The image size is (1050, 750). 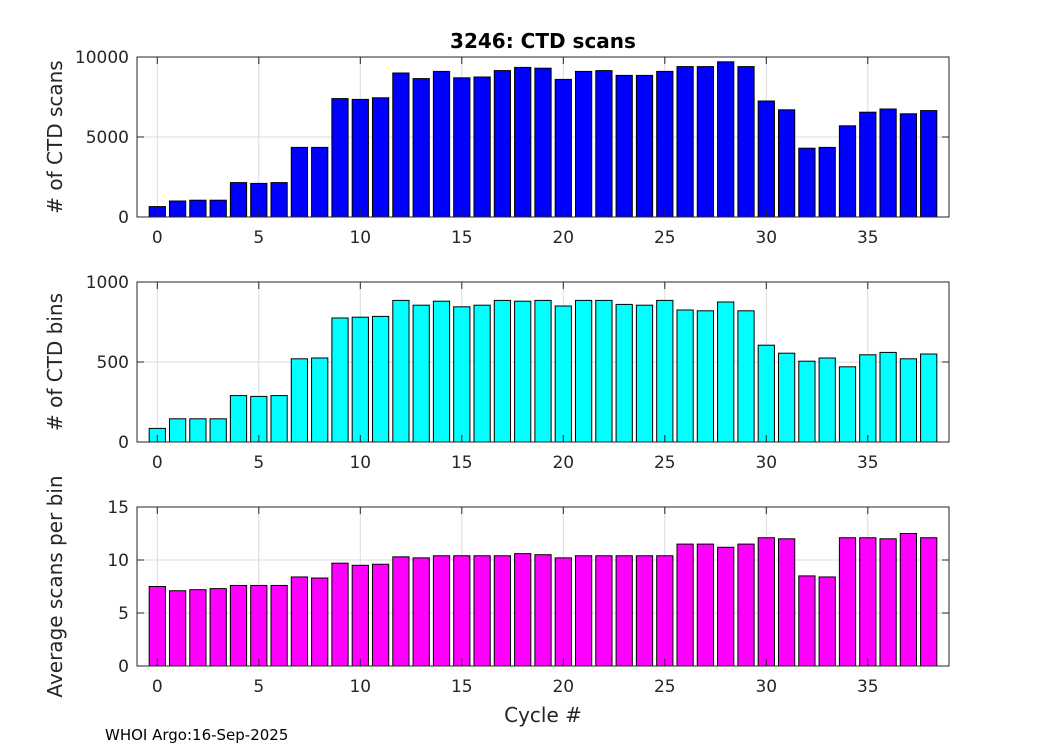 I want to click on x-tick-label: 15, so click(x=462, y=687).